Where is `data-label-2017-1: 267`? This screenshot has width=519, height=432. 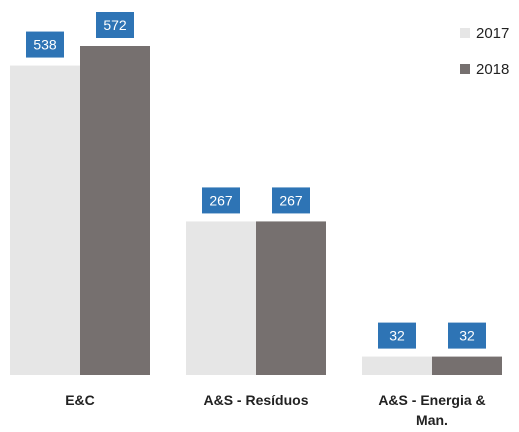 data-label-2017-1: 267 is located at coordinates (221, 200).